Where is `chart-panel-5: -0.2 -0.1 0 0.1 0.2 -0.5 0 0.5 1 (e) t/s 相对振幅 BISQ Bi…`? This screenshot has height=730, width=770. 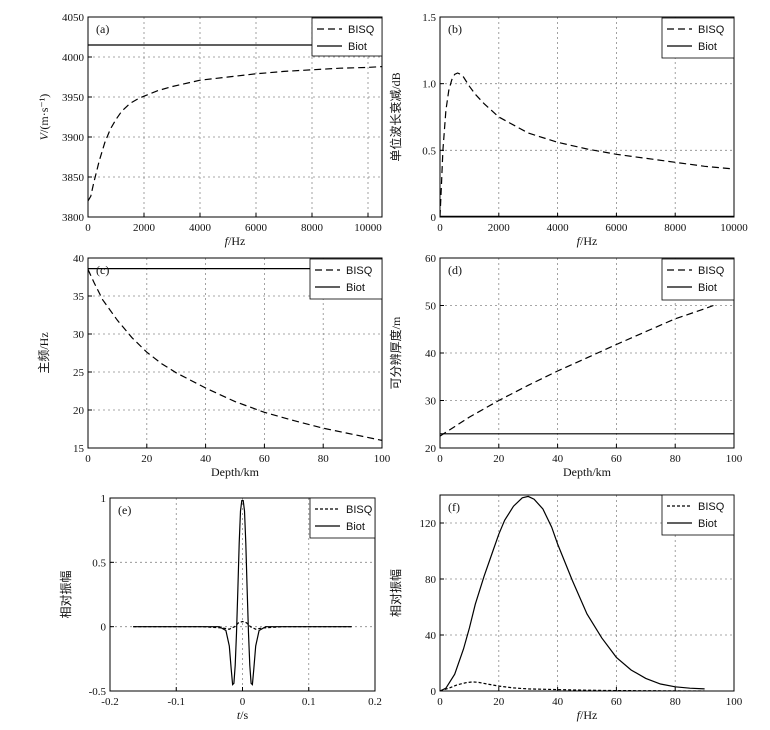
chart-panel-5: -0.2 -0.1 0 0.1 0.2 -0.5 0 0.5 1 (e) t/s 相对振幅 BISQ Bi… is located at coordinates (220, 607).